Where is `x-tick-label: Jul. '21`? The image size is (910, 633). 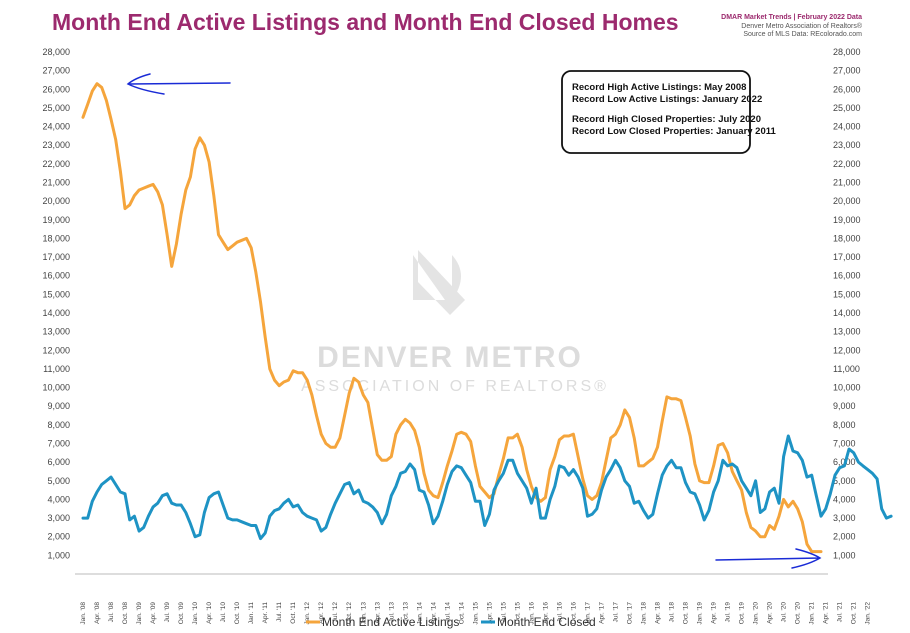 x-tick-label: Jul. '21 is located at coordinates (840, 612).